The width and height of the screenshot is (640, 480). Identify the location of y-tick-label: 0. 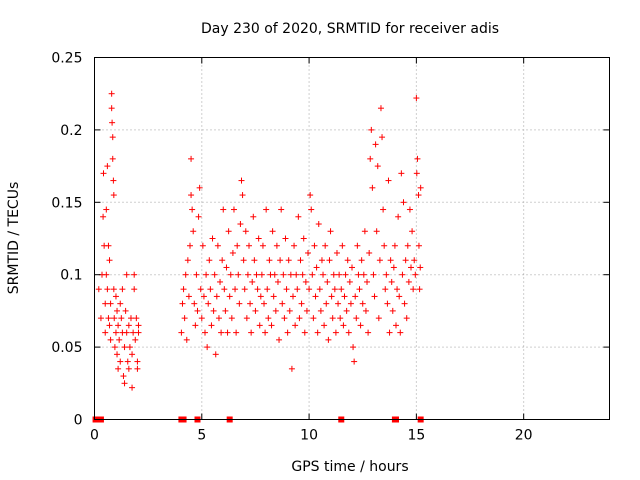
(78, 421).